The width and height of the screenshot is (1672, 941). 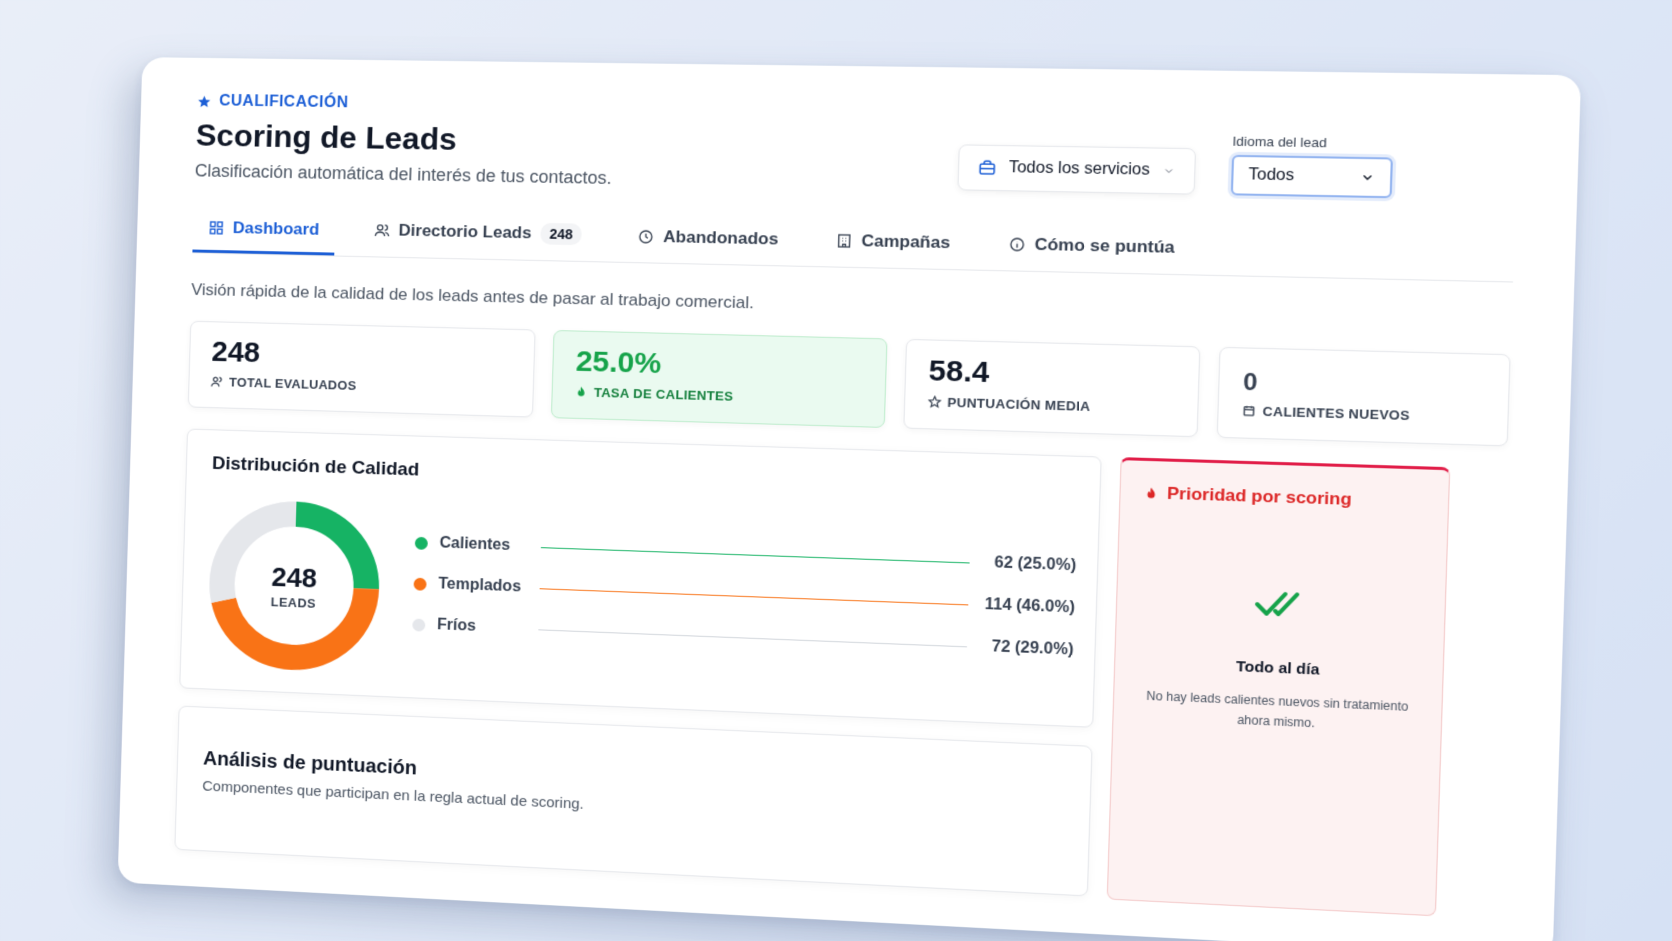 What do you see at coordinates (1278, 668) in the screenshot?
I see `empty-state-title: Todo al día` at bounding box center [1278, 668].